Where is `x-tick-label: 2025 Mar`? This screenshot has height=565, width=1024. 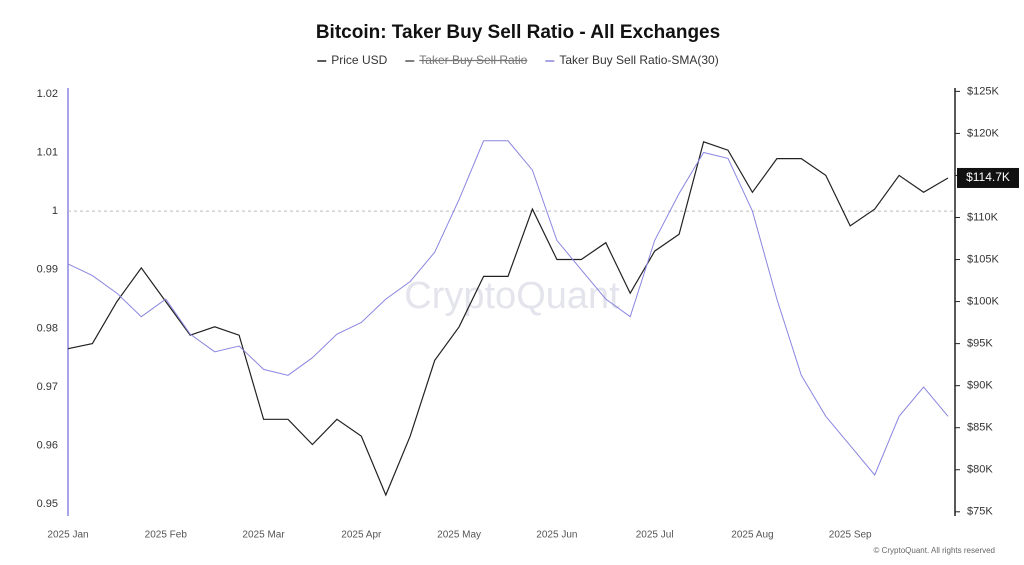 x-tick-label: 2025 Mar is located at coordinates (263, 535).